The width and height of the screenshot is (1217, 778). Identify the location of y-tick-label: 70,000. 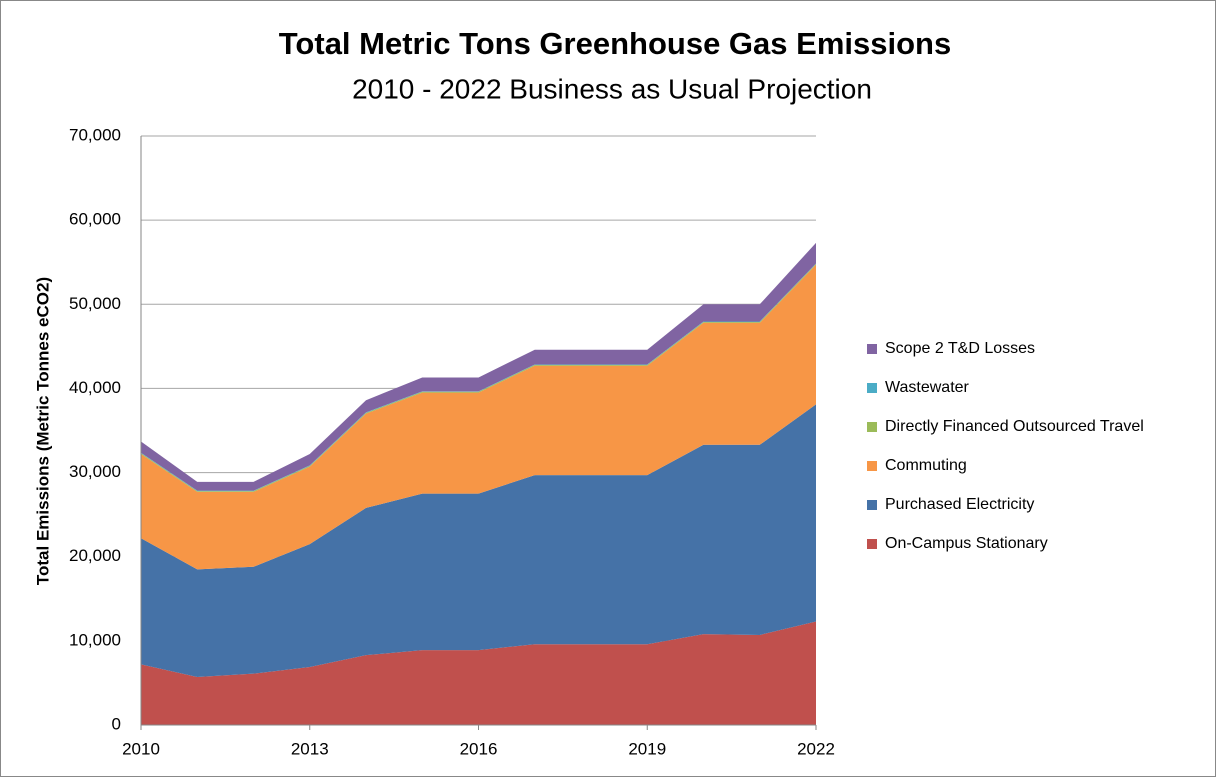
(95, 134).